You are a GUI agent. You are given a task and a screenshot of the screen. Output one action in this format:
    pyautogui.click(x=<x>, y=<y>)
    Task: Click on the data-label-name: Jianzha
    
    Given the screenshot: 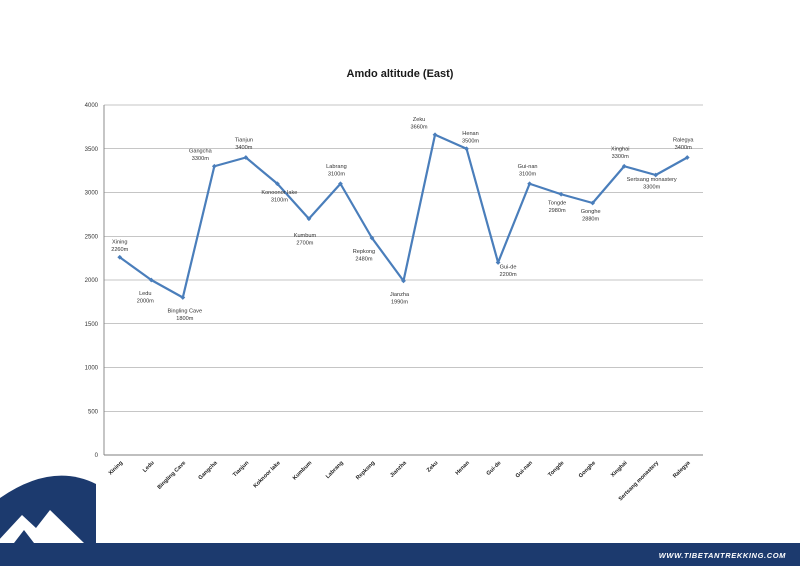 What is the action you would take?
    pyautogui.click(x=400, y=295)
    